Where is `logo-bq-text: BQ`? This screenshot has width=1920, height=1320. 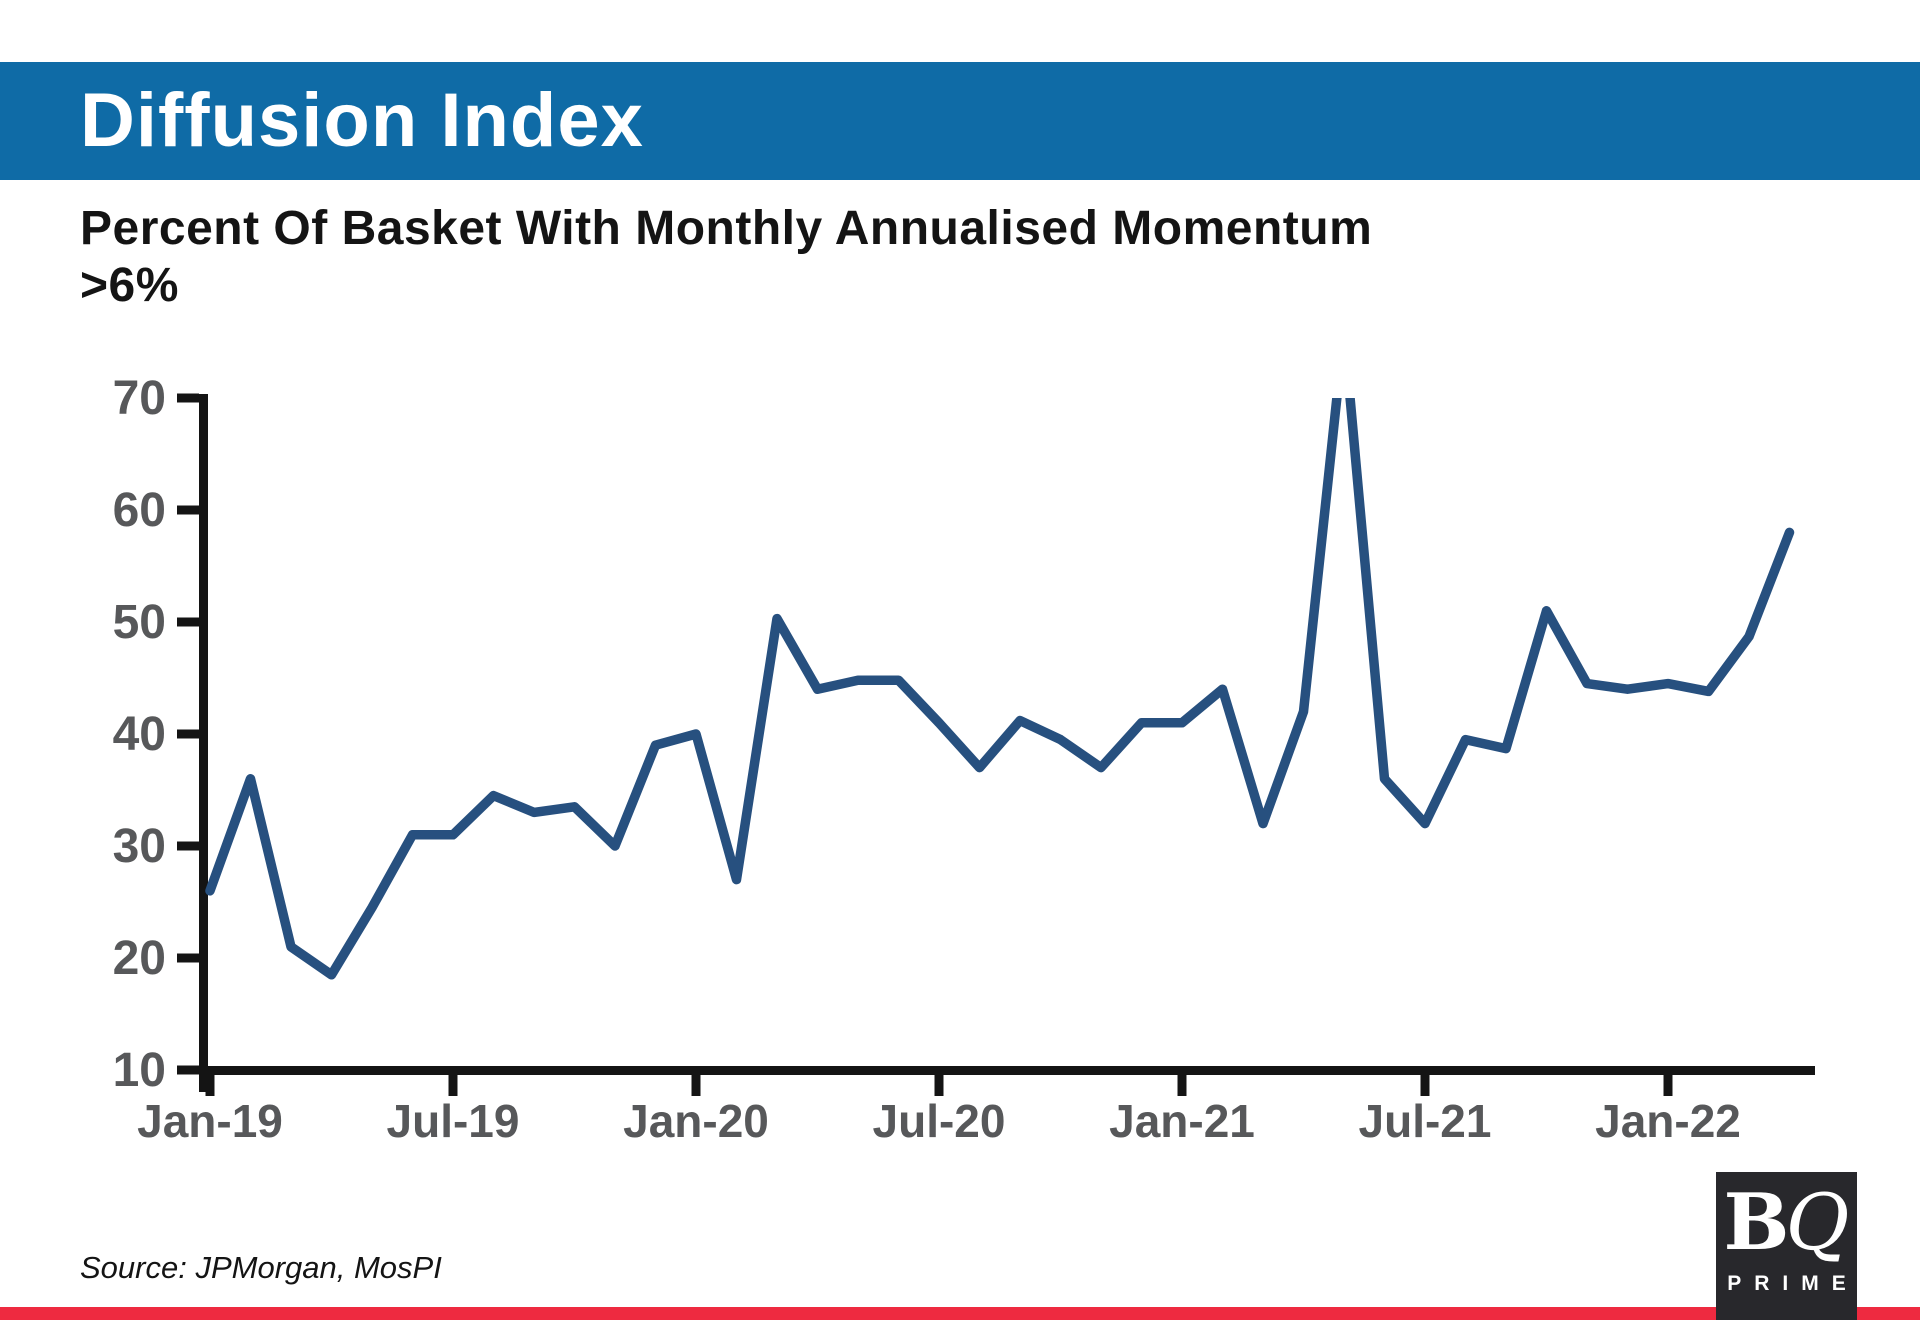 logo-bq-text: BQ is located at coordinates (1786, 1223).